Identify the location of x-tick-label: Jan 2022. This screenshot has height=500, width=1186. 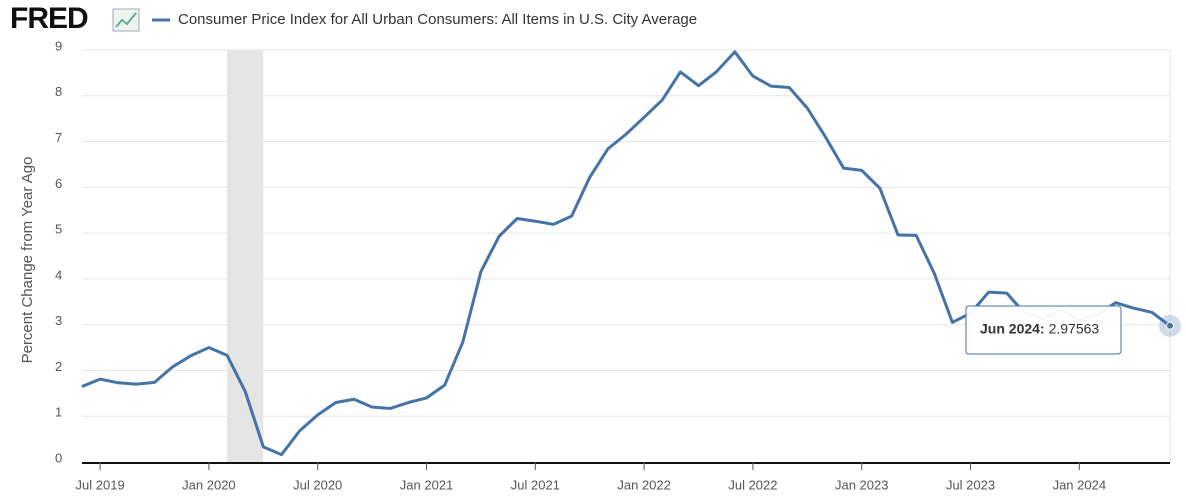
(644, 484).